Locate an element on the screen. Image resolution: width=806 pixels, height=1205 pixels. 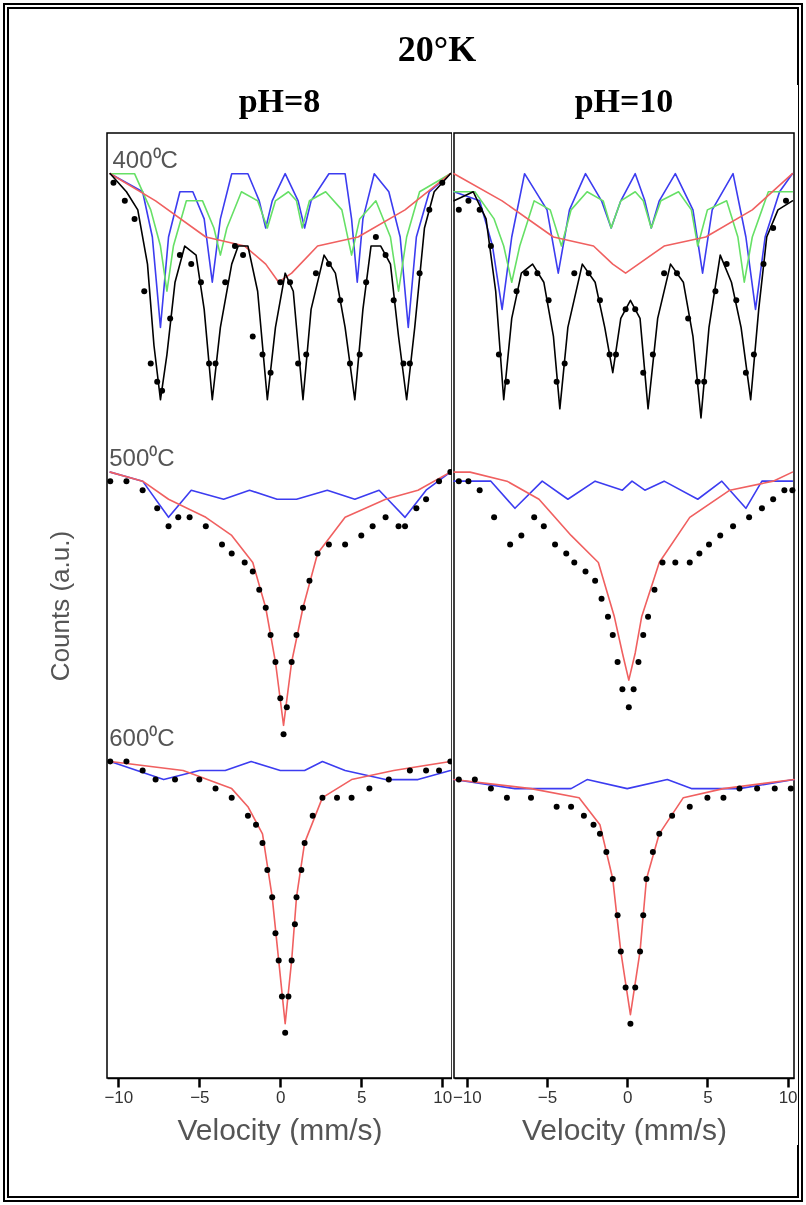
y-axis-title: Counts (a.u.) is located at coordinates (59, 606).